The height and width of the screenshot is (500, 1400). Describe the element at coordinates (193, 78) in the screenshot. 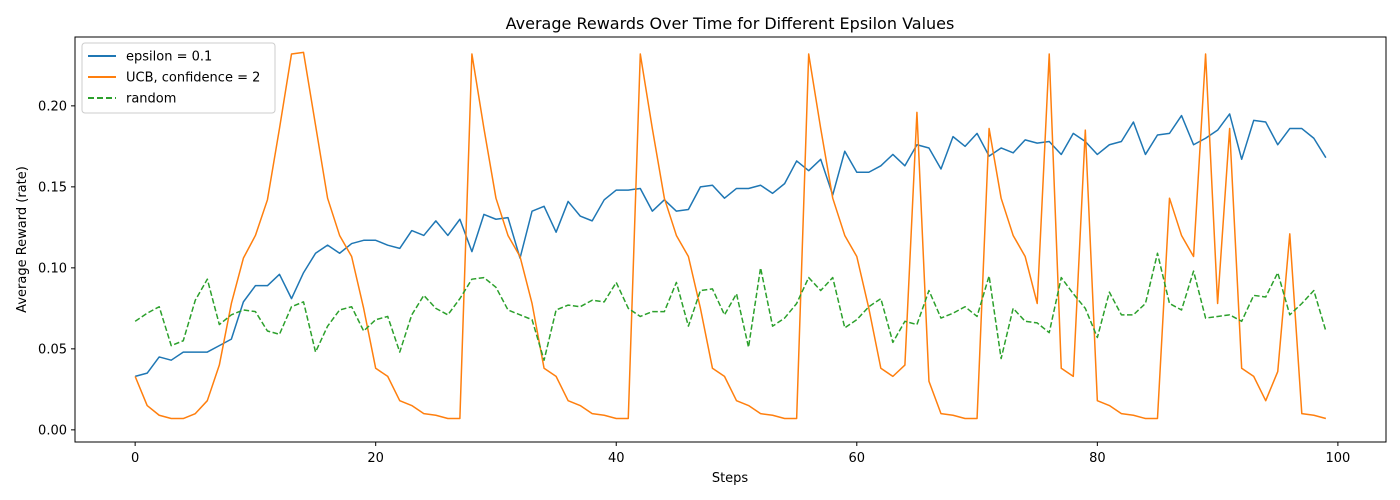

I see `legend-label-ucb: UCB, confidence = 2` at that location.